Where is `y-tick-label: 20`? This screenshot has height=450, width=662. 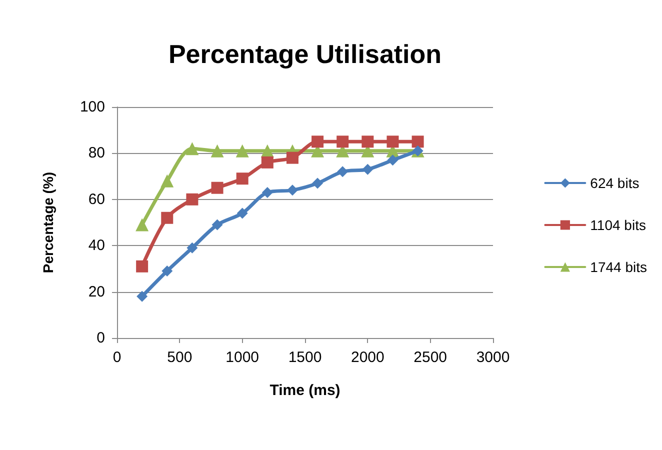 y-tick-label: 20 is located at coordinates (96, 291).